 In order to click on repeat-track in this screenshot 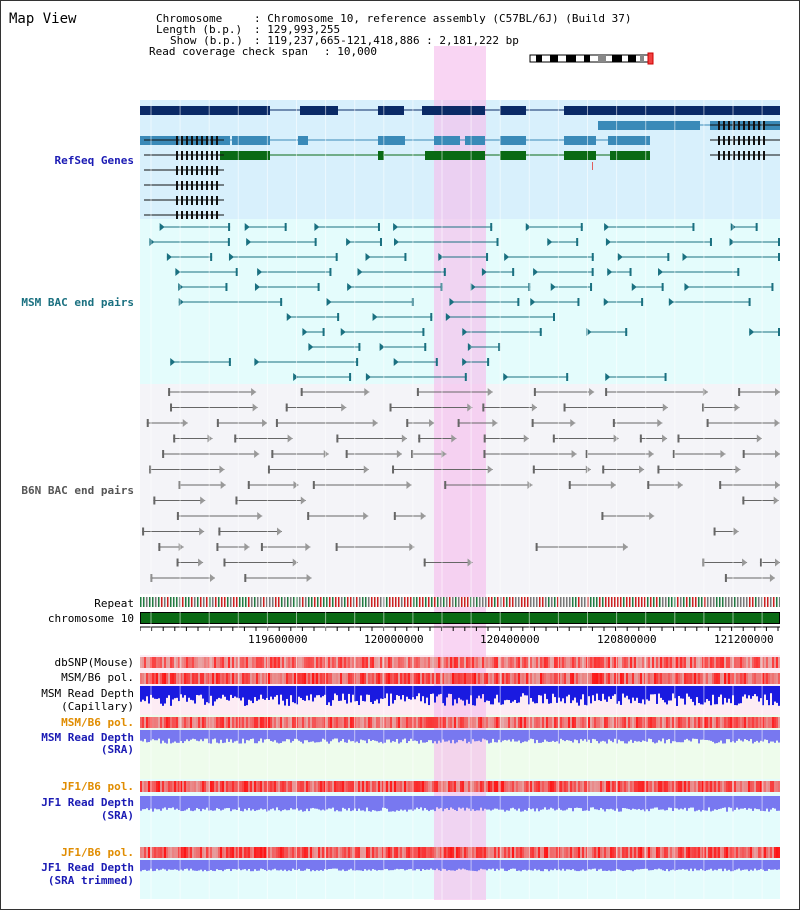, I will do `click(460, 602)`.